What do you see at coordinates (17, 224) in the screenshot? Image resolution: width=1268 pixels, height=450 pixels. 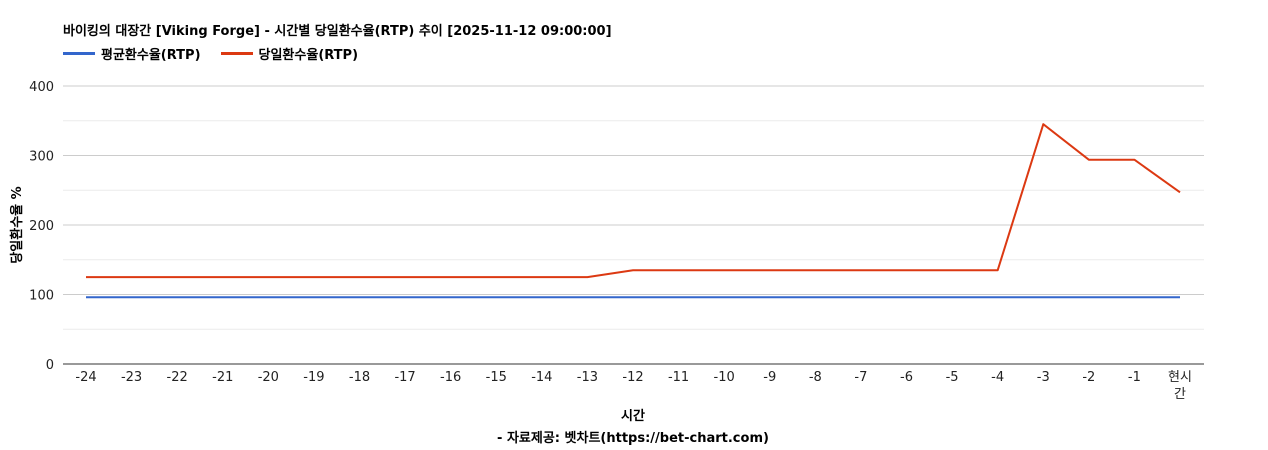 I see `y-axis-title: 당일환수율 %` at bounding box center [17, 224].